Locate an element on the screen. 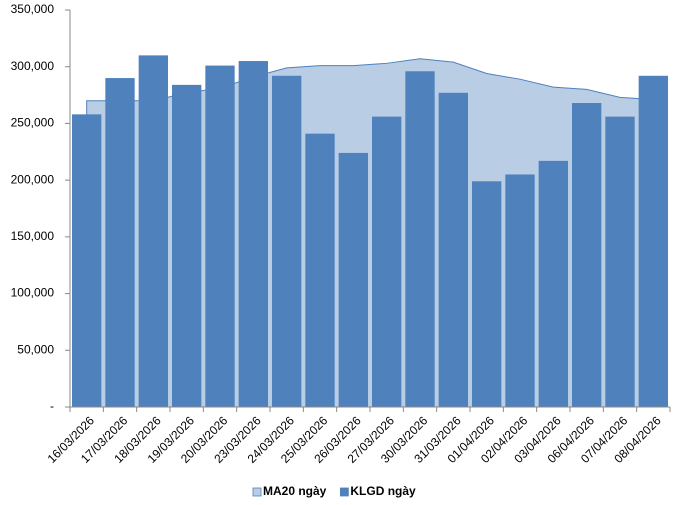 The height and width of the screenshot is (505, 675). y-tick-label: 150,000 is located at coordinates (33, 236).